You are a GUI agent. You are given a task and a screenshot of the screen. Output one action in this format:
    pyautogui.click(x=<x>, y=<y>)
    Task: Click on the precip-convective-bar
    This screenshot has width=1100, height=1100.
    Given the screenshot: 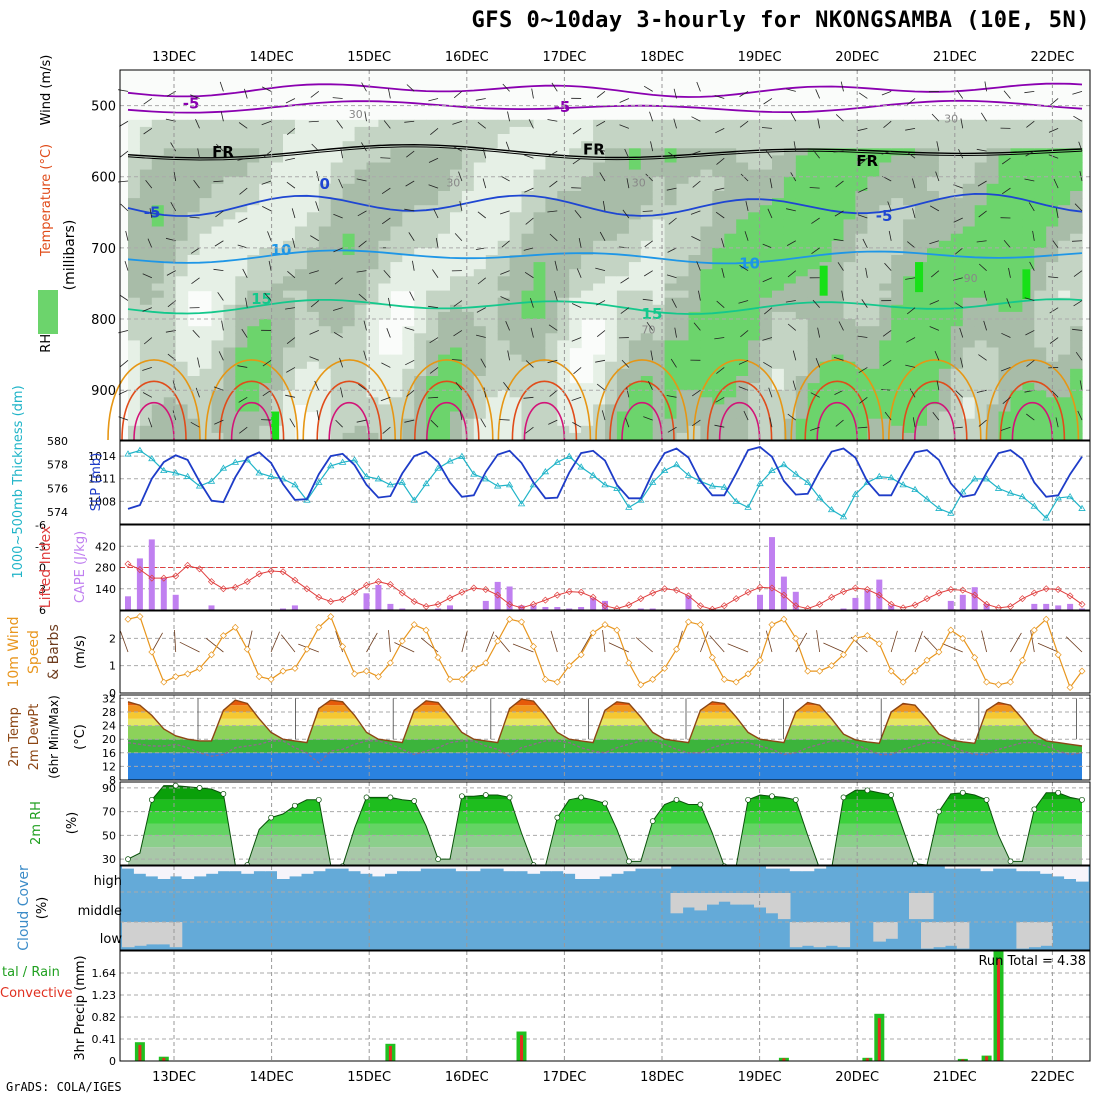 What is the action you would take?
    pyautogui.click(x=963, y=1060)
    